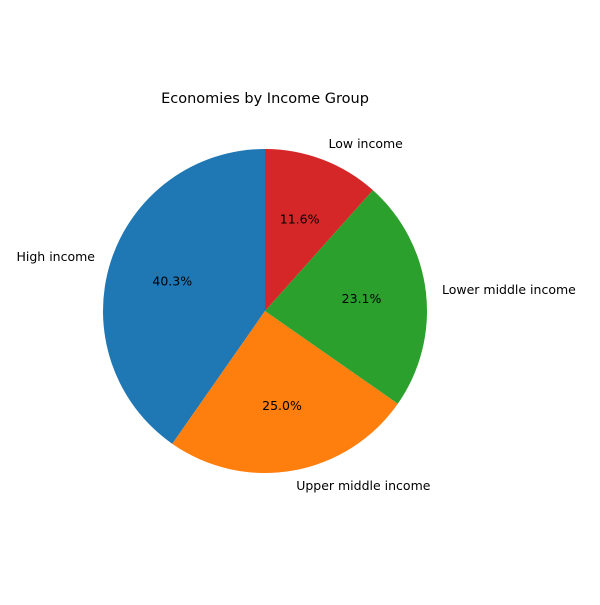 The height and width of the screenshot is (605, 600). I want to click on slice-label-high-income: High income, so click(56, 256).